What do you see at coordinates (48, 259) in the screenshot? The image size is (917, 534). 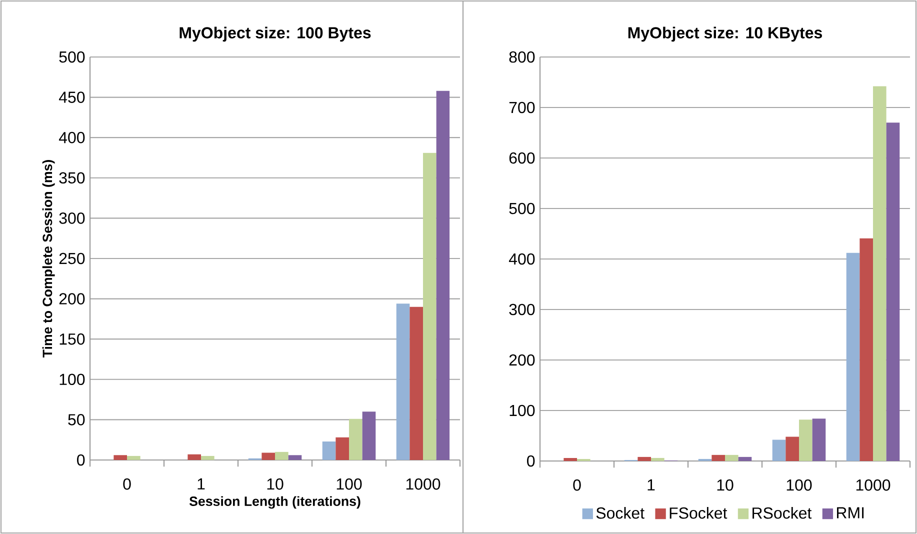 I see `y-axis-title: Time to Complete Session (ms)` at bounding box center [48, 259].